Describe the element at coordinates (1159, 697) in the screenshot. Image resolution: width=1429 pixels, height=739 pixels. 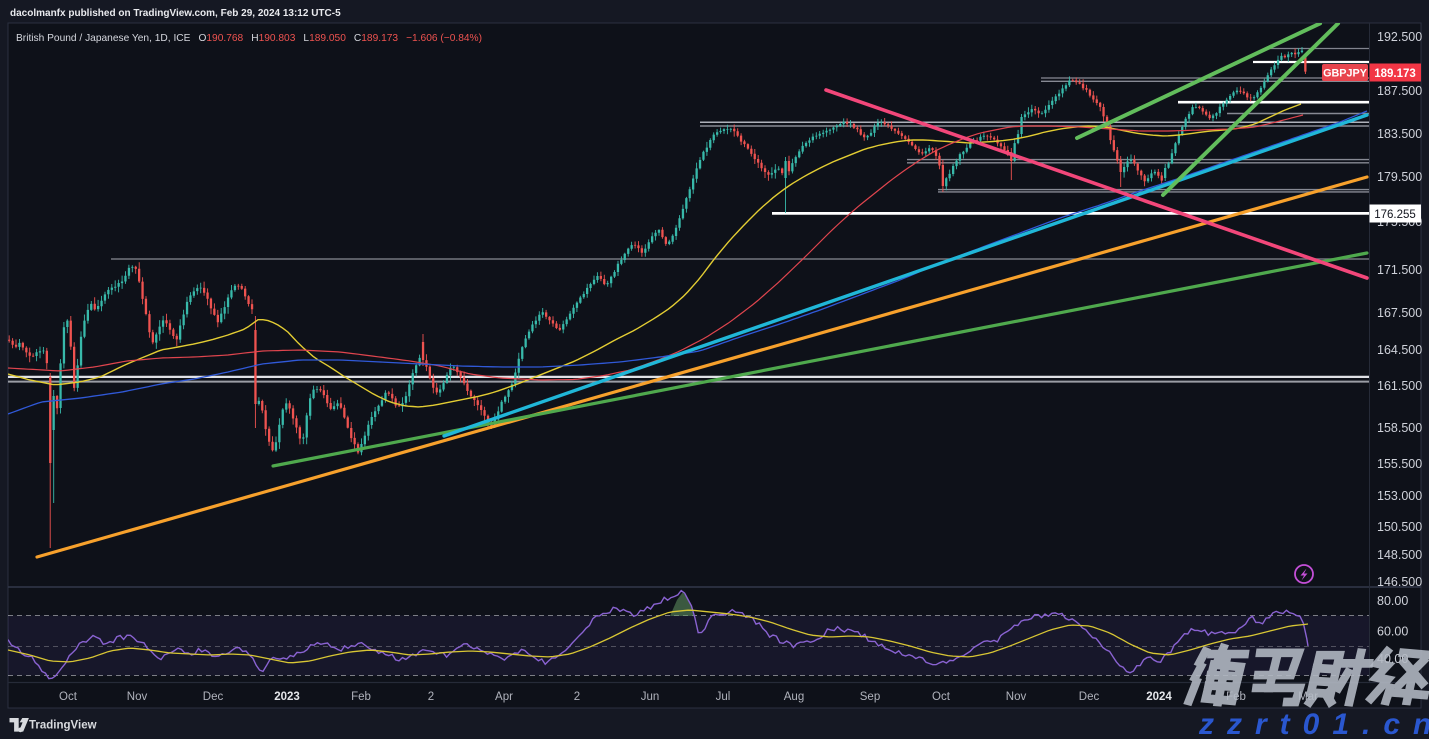
I see `svg-text: 2024` at that location.